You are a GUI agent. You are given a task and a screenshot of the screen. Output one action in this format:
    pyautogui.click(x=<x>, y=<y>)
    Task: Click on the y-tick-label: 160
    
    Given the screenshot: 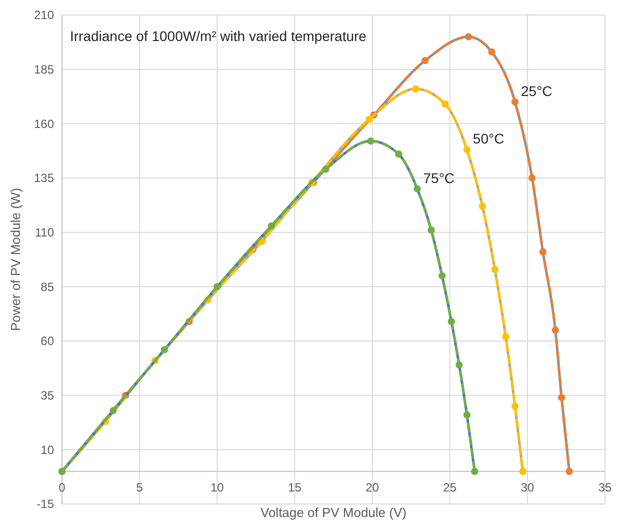 What is the action you would take?
    pyautogui.click(x=44, y=123)
    